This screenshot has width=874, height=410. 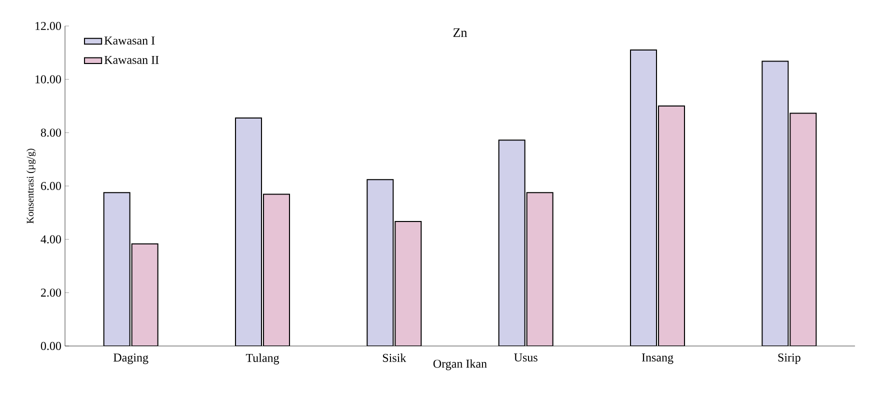 What do you see at coordinates (49, 26) in the screenshot?
I see `y-tick-label: 12.00` at bounding box center [49, 26].